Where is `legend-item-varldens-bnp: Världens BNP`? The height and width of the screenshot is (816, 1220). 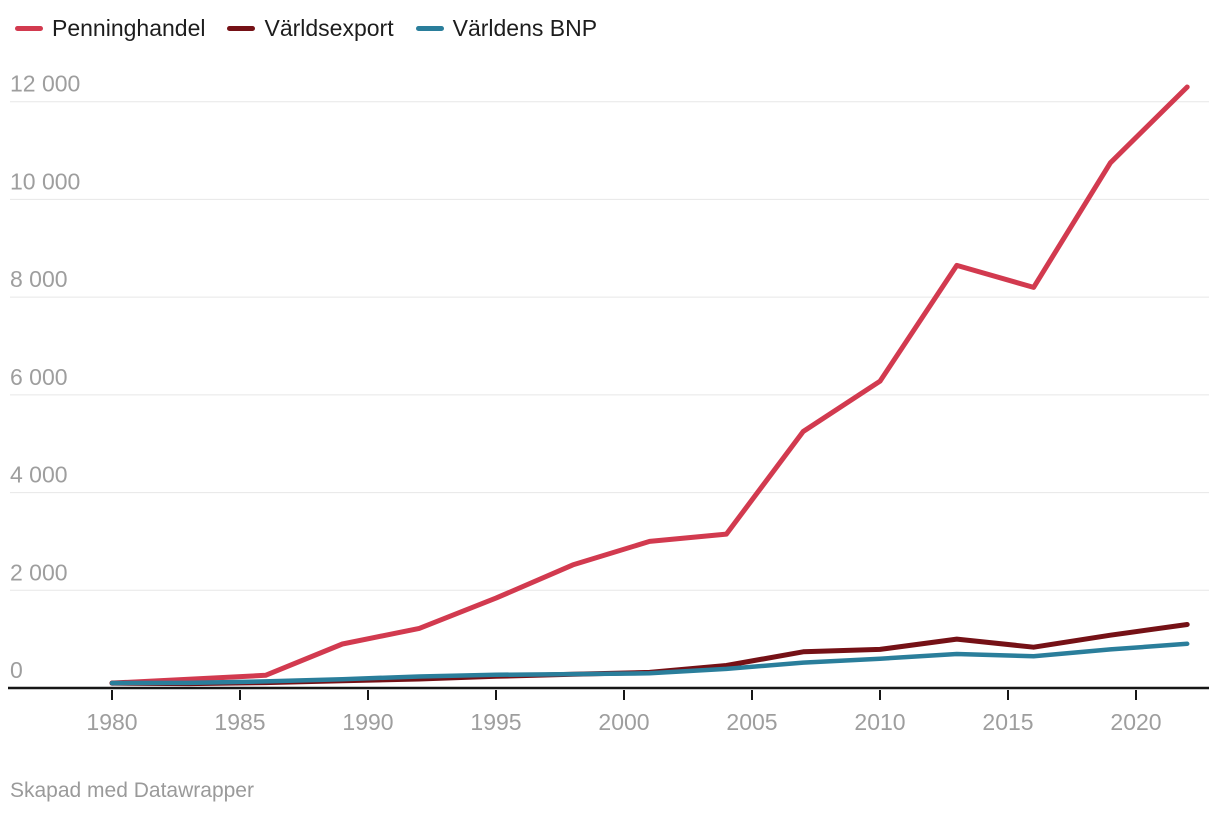 legend-item-varldens-bnp: Världens BNP is located at coordinates (506, 28).